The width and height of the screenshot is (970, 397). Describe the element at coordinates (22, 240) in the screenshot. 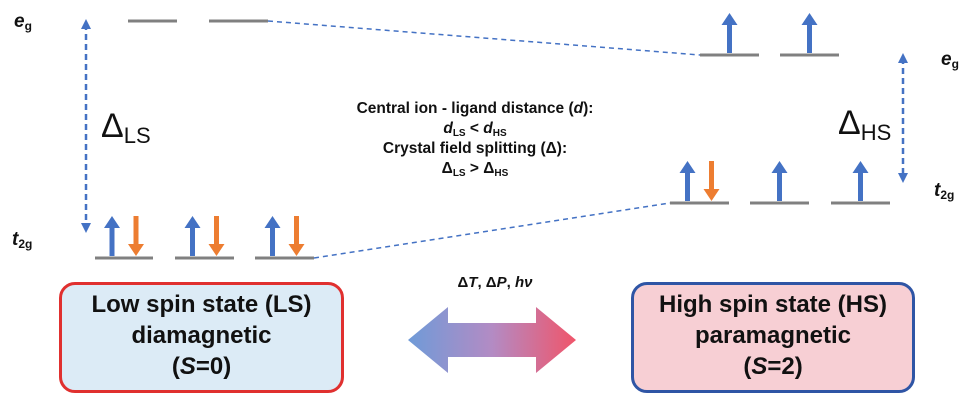

I see `t2g-label-left: t2g` at that location.